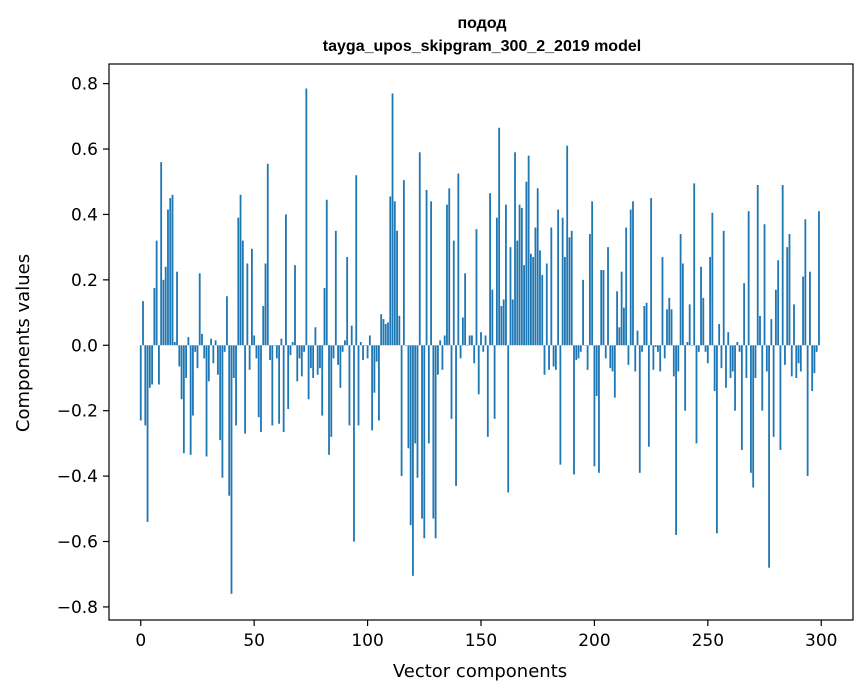 The width and height of the screenshot is (867, 696). Describe the element at coordinates (481, 23) in the screenshot. I see `chart-title: подод` at that location.